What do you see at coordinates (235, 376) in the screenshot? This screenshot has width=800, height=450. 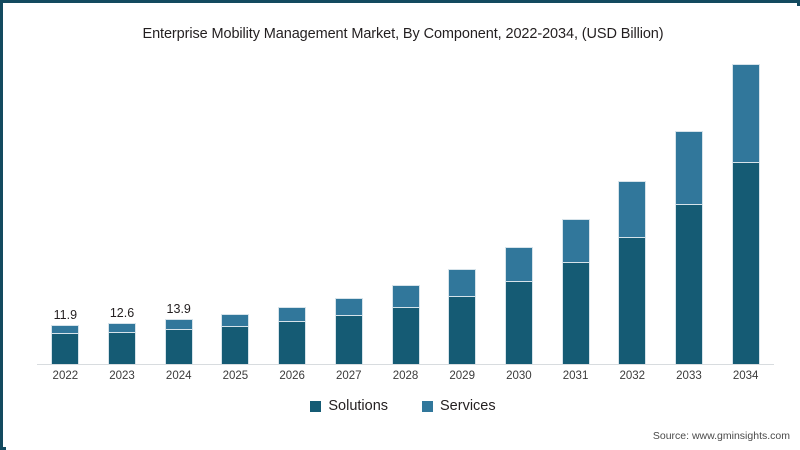 I see `x-axis-tick-label: 2025` at bounding box center [235, 376].